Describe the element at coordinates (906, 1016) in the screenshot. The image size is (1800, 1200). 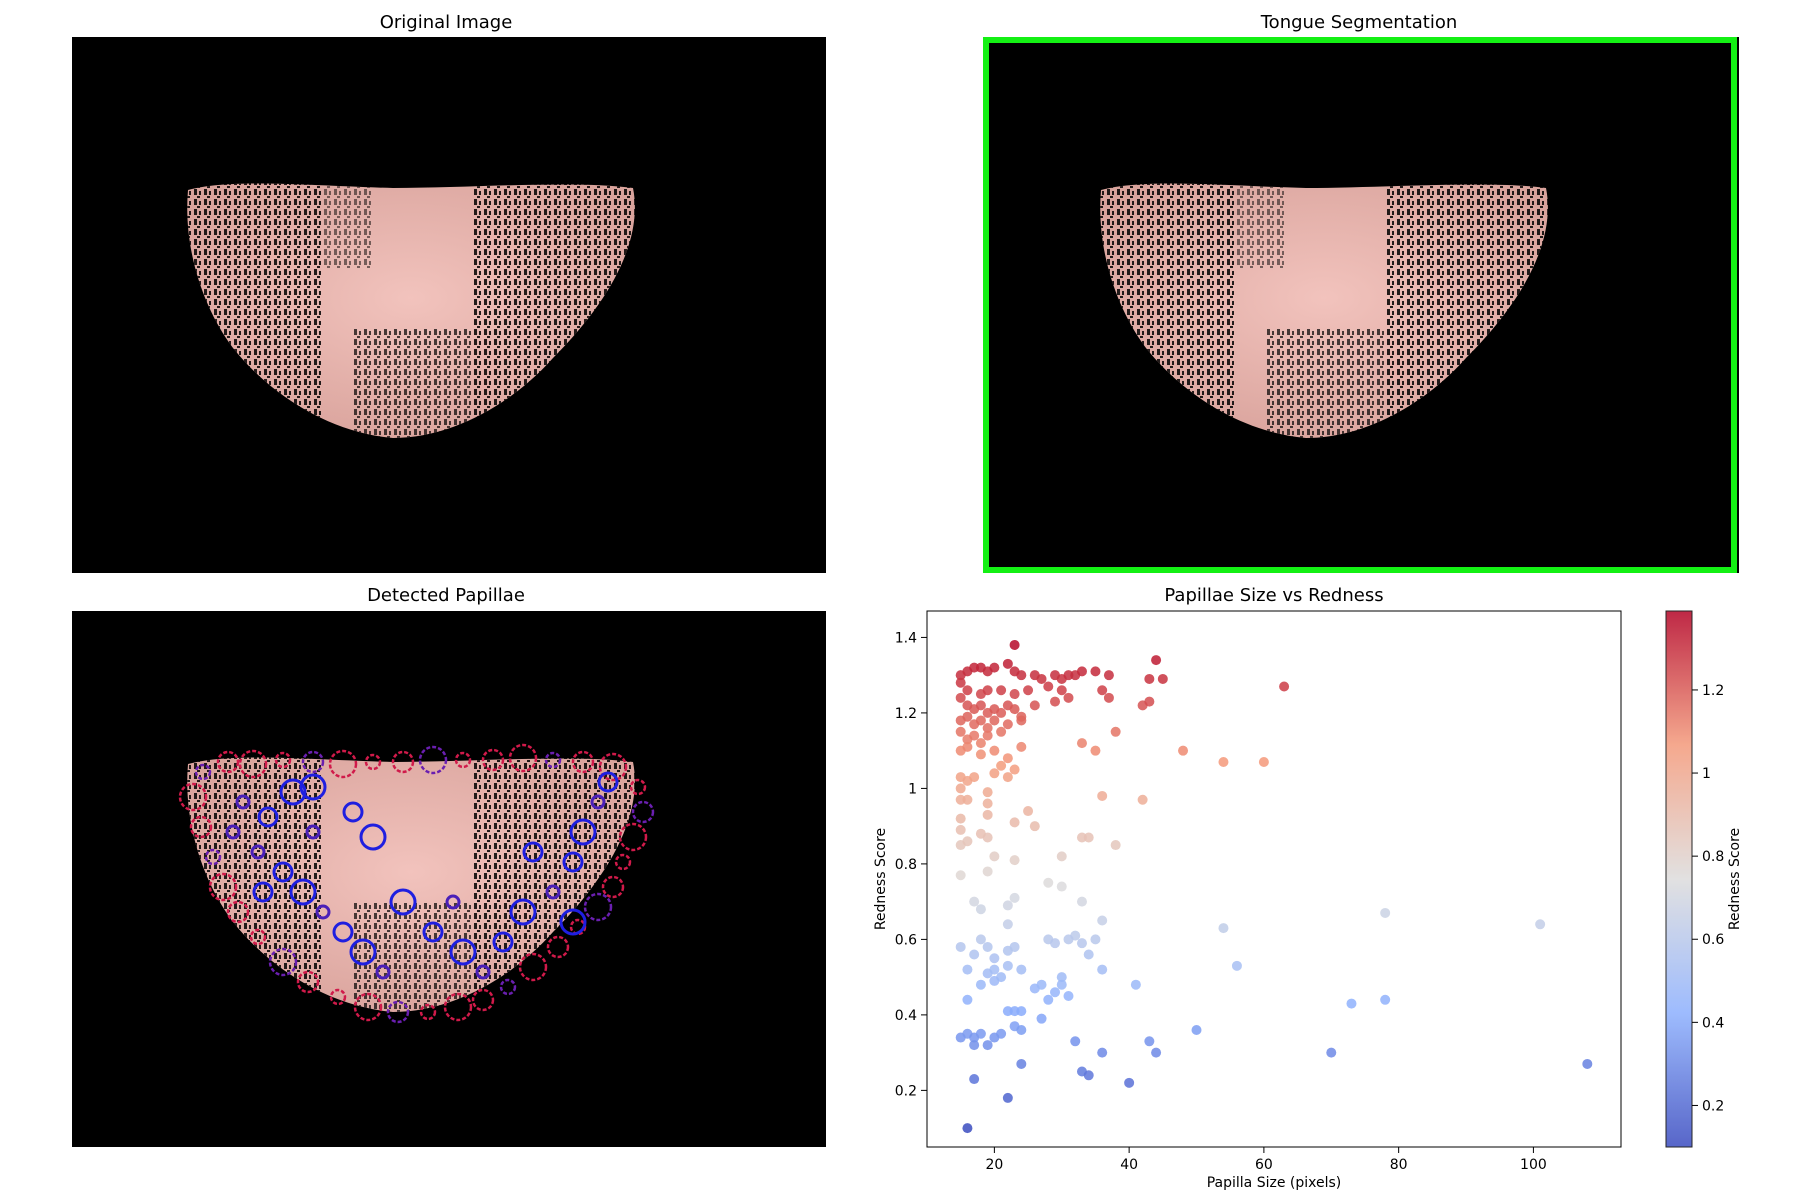
I see `y-tick-label: 0.4` at that location.